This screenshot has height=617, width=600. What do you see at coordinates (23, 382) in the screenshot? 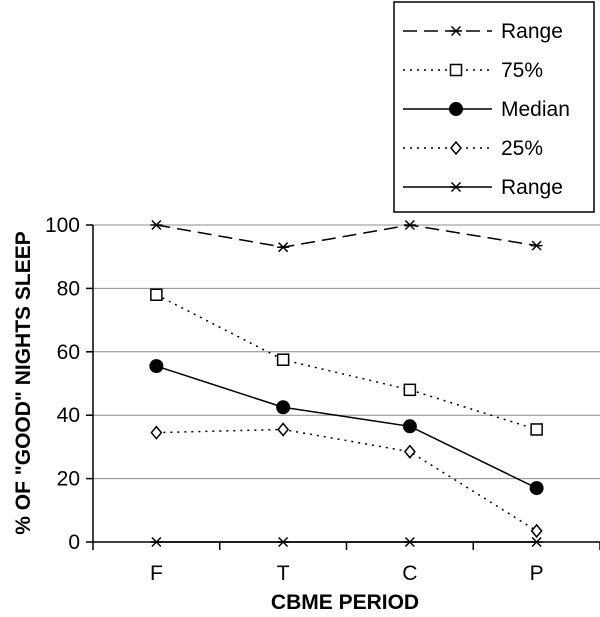
I see `y-axis-title: % OF "GOOD" NIGHTS SLEEP` at bounding box center [23, 382].